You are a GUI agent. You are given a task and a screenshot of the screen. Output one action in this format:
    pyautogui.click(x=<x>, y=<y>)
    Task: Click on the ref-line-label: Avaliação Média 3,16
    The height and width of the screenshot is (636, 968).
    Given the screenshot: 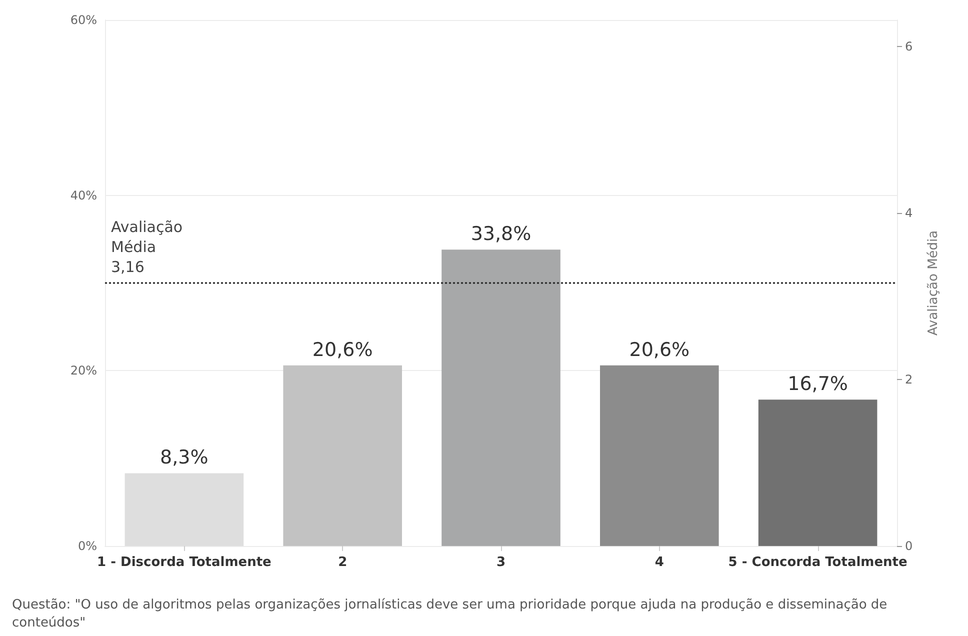 What is the action you would take?
    pyautogui.click(x=147, y=247)
    